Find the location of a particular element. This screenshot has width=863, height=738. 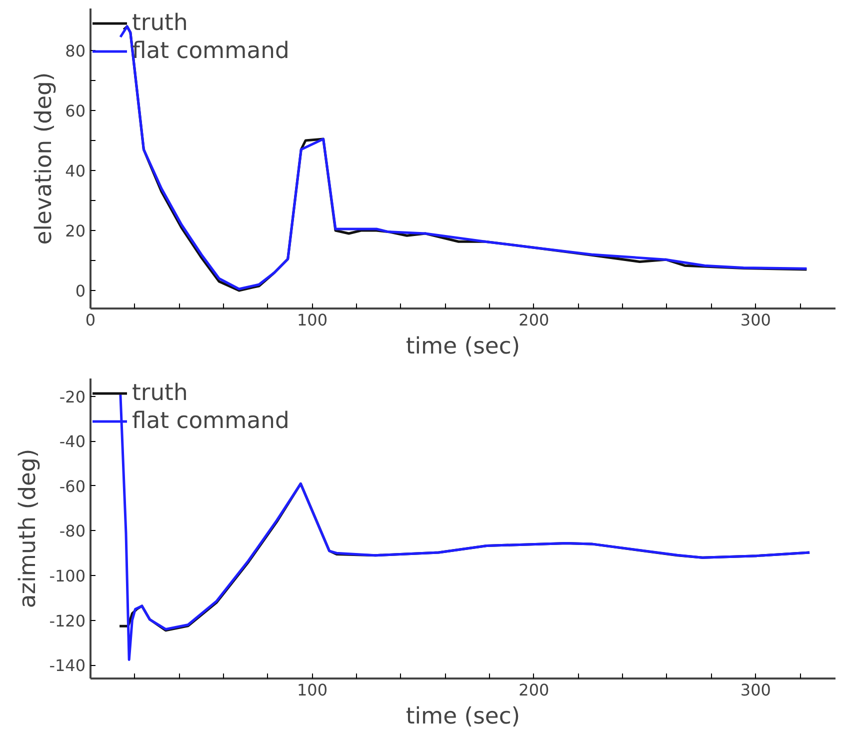

y-tick-label: 40 is located at coordinates (75, 171).